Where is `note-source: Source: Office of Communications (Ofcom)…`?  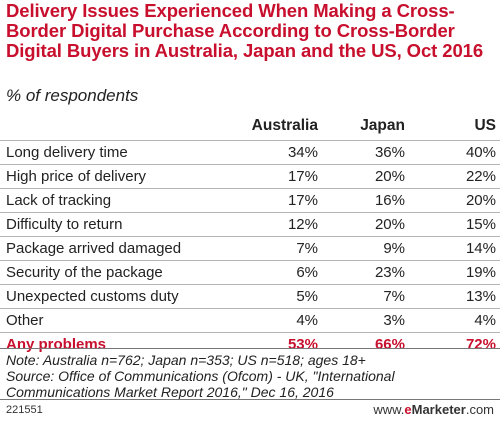 note-source: Source: Office of Communications (Ofcom)… is located at coordinates (200, 384).